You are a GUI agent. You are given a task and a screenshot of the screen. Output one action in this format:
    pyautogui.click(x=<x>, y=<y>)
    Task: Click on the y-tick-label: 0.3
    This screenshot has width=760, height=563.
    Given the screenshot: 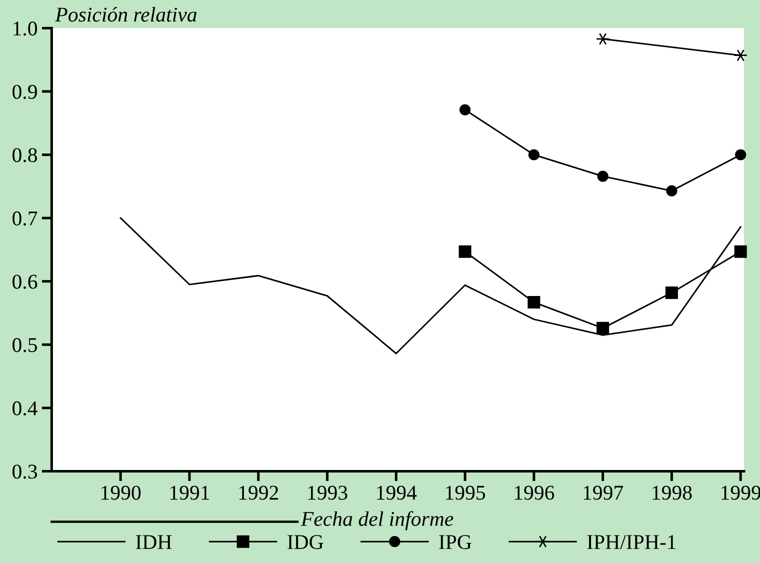 What is the action you would take?
    pyautogui.click(x=24, y=471)
    